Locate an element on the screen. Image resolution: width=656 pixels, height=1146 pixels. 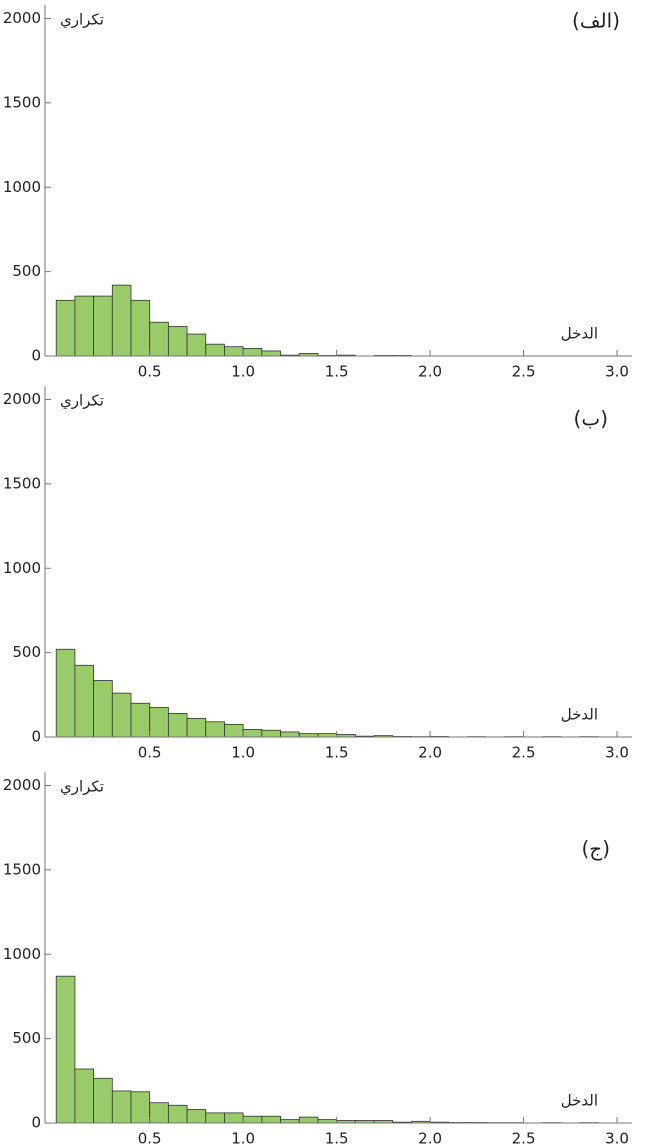
panel-label: (الف) is located at coordinates (596, 21).